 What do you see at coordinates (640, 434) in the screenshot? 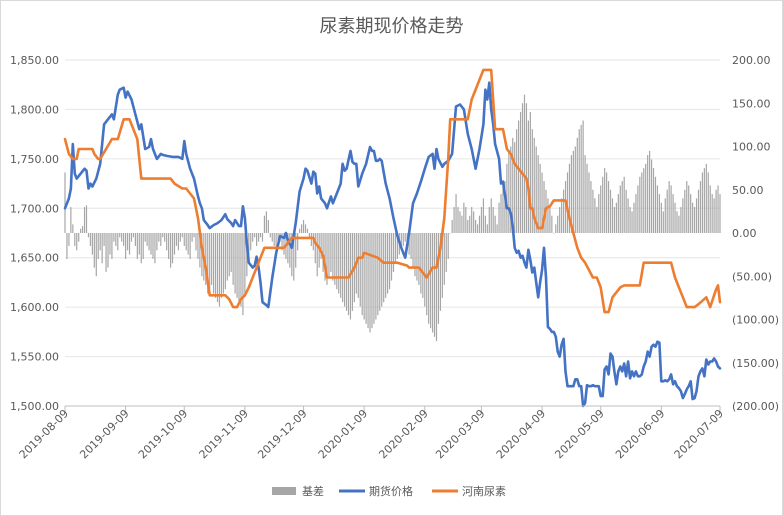
I see `x-tick-label: 2020-06-09` at bounding box center [640, 434].